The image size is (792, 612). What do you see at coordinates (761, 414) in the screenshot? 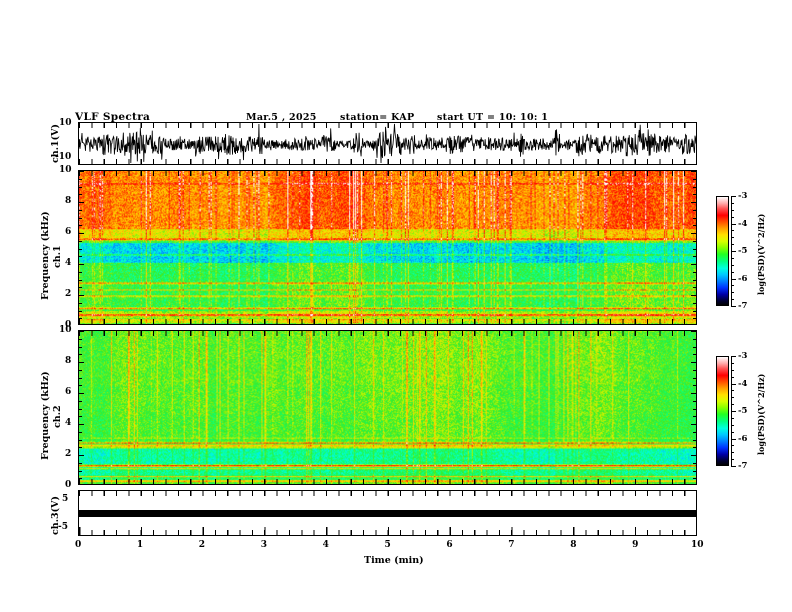
I see `colorbar-ch2-label-text: log(PSD)(V^2/Hz)` at bounding box center [761, 414].